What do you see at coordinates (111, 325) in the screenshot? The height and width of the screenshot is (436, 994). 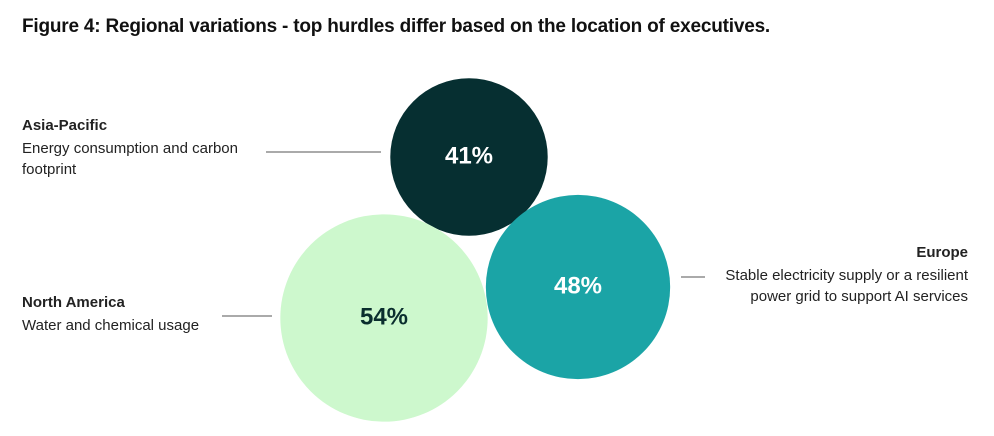 I see `region-description: Water and chemical usage` at bounding box center [111, 325].